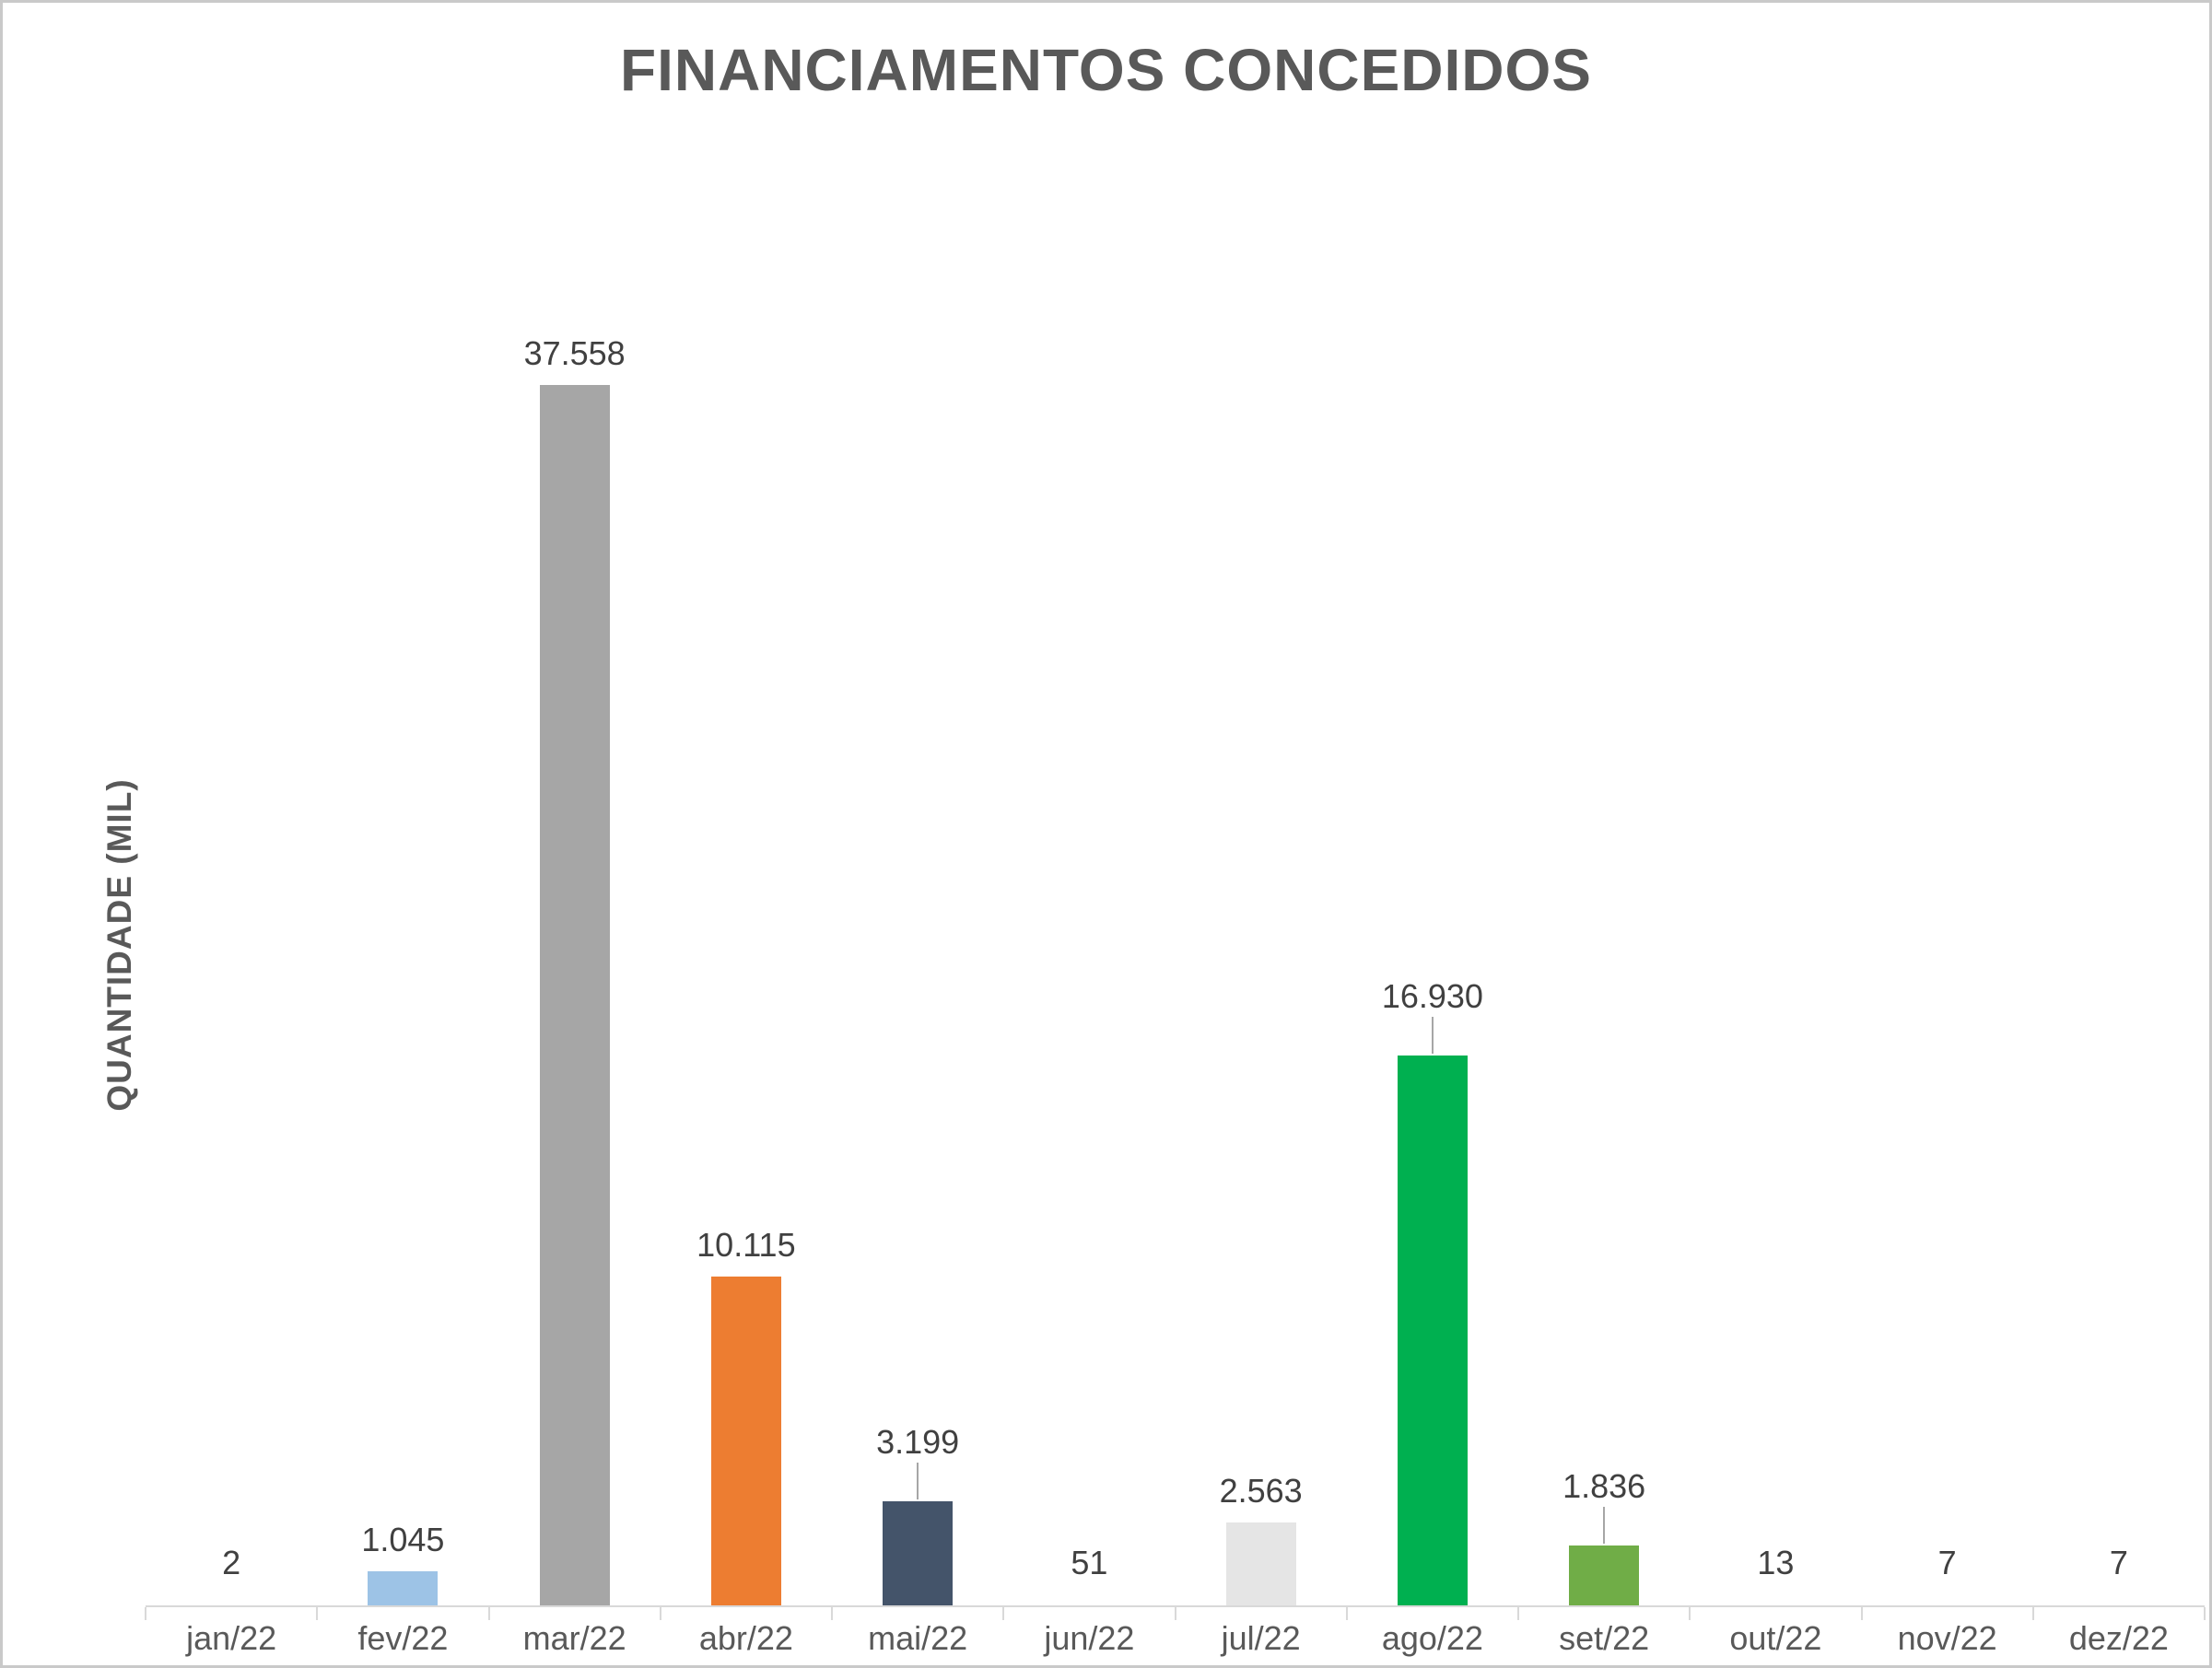 The width and height of the screenshot is (2212, 1668). I want to click on category-label-set-22: set/22, so click(1604, 1638).